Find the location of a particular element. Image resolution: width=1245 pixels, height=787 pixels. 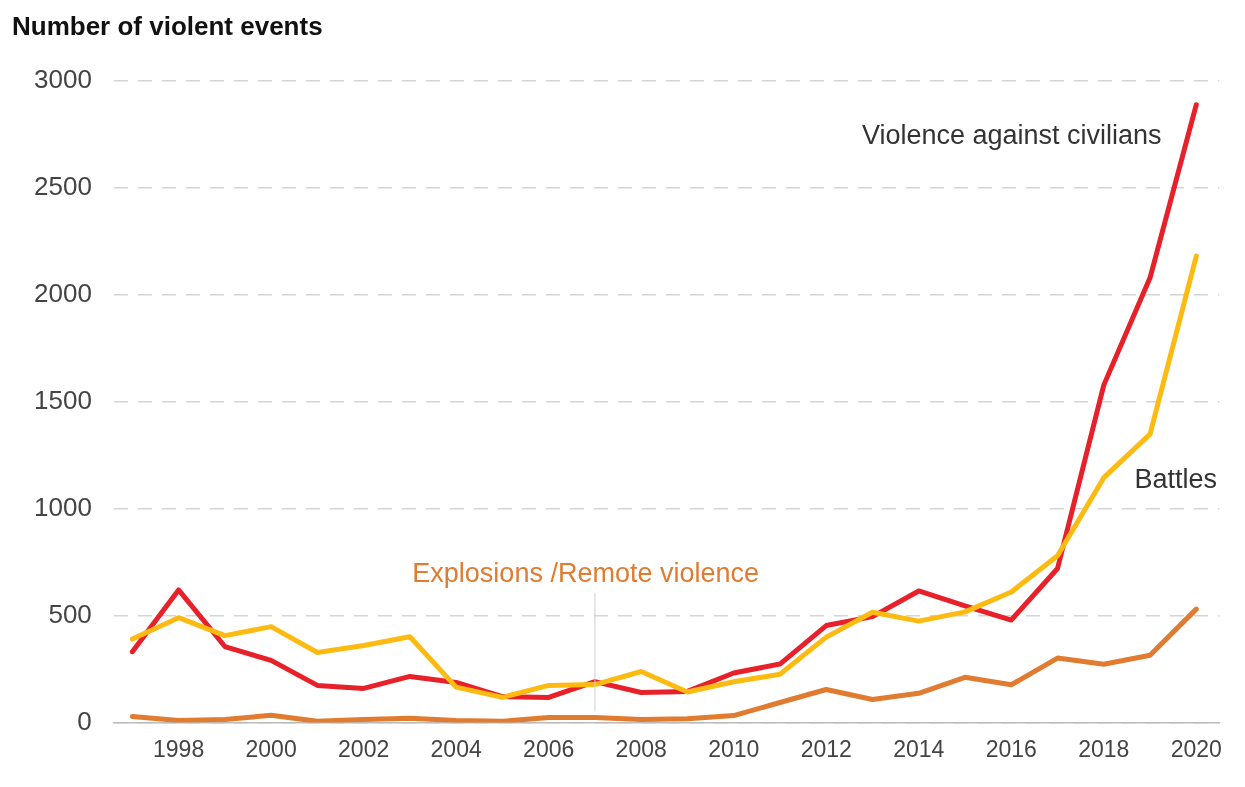

x-tick-label: 2018 is located at coordinates (1104, 748).